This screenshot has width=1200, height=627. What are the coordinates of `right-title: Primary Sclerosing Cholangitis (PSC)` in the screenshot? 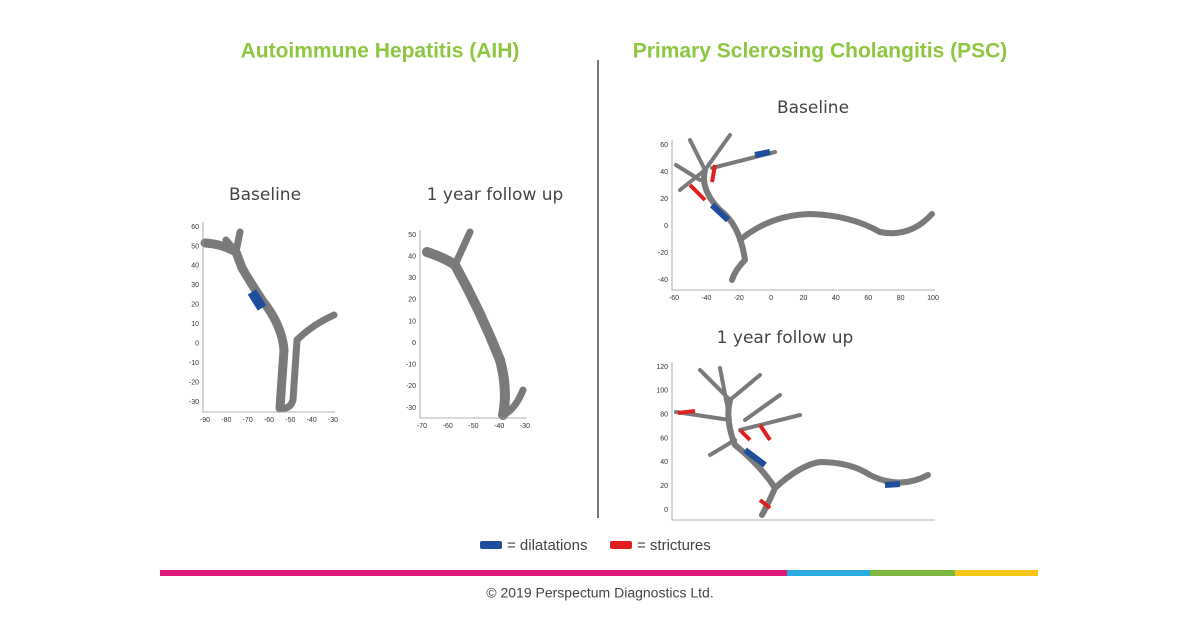 It's located at (820, 51).